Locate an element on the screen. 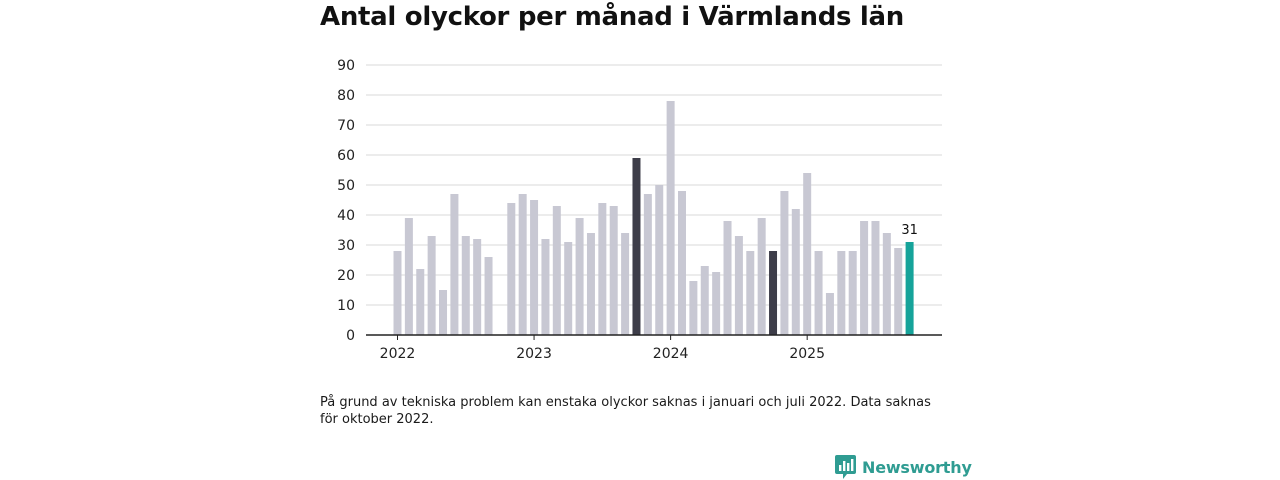 The image size is (1280, 480). brand-name: Newsworthy is located at coordinates (917, 467).